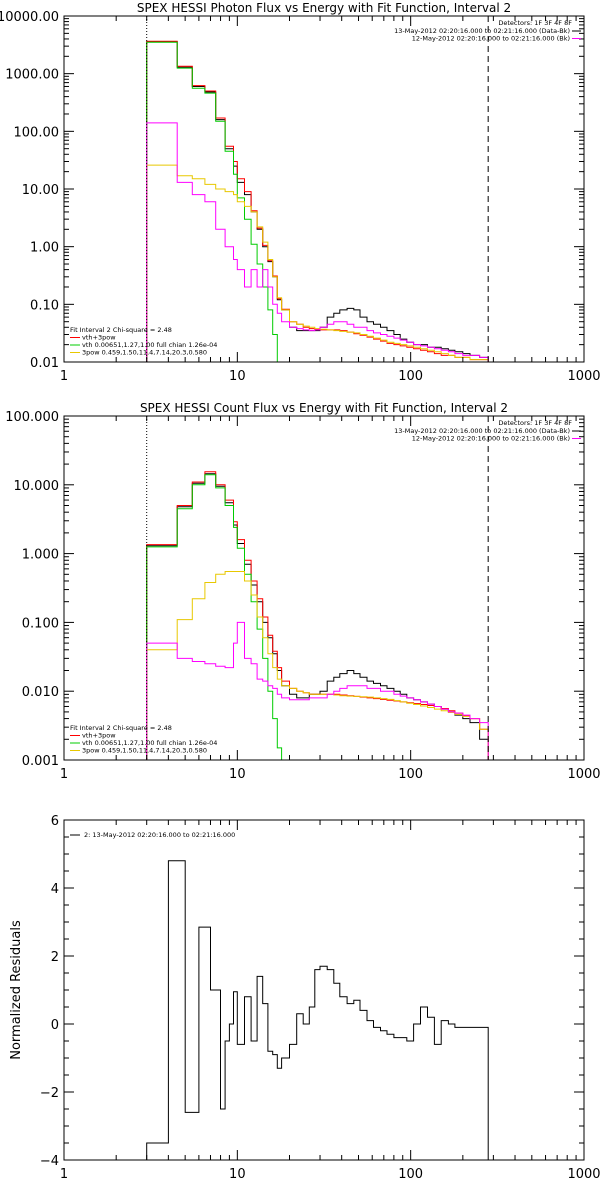 The width and height of the screenshot is (600, 1200). Describe the element at coordinates (40, 555) in the screenshot. I see `y-tick-label: 1.000` at that location.